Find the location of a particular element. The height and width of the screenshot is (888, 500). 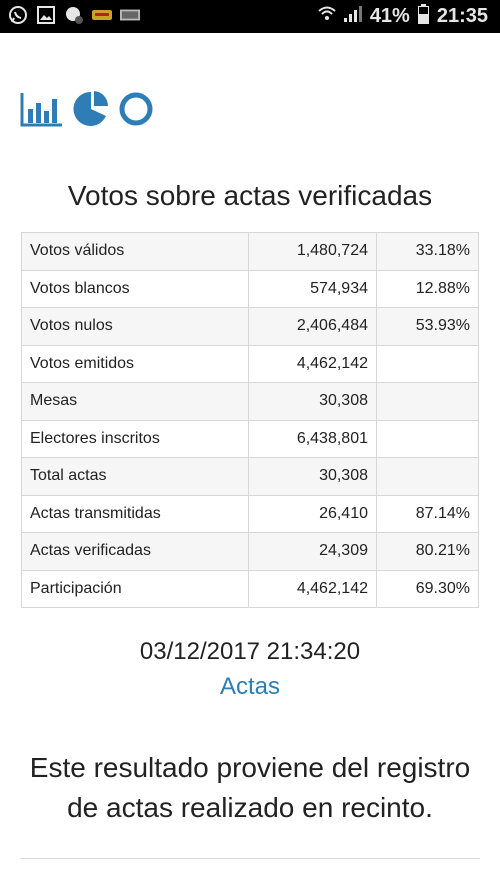

chart-type-selector is located at coordinates (87, 111).